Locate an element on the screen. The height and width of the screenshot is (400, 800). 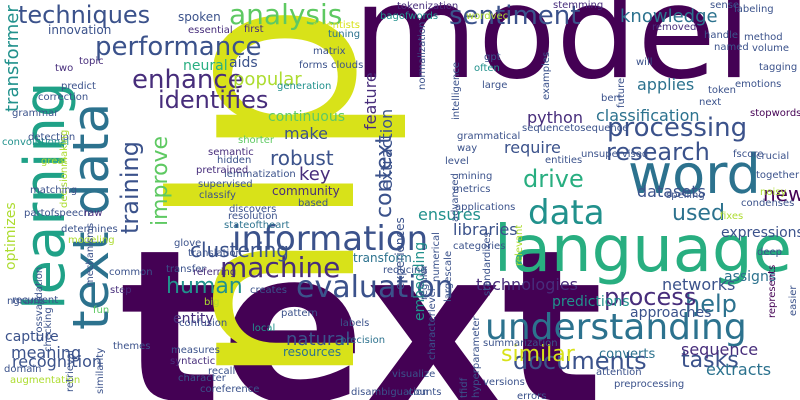
word: human is located at coordinates (204, 286).